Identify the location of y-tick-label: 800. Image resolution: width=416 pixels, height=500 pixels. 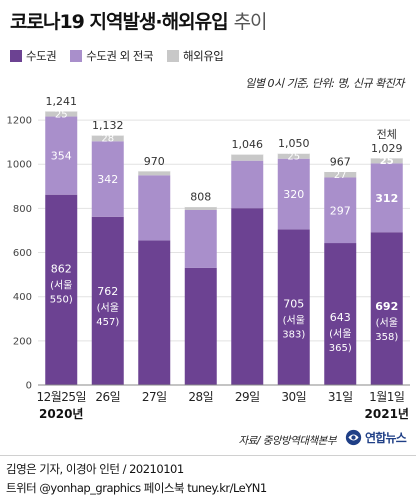
(22, 209).